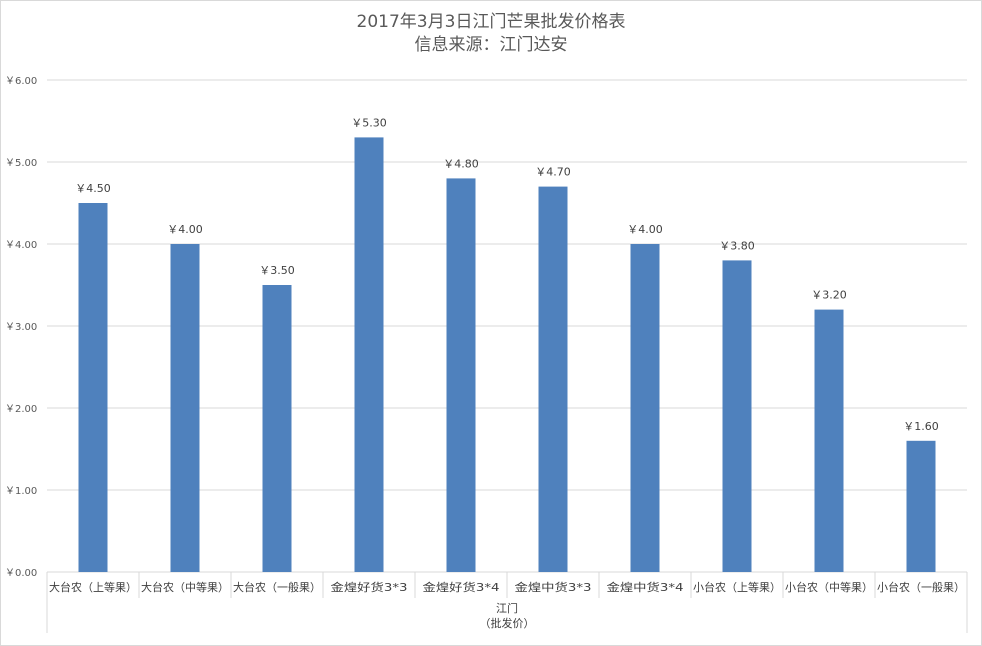 The height and width of the screenshot is (646, 982). Describe the element at coordinates (737, 587) in the screenshot. I see `x-tick-label: 小台农（上等果）` at that location.